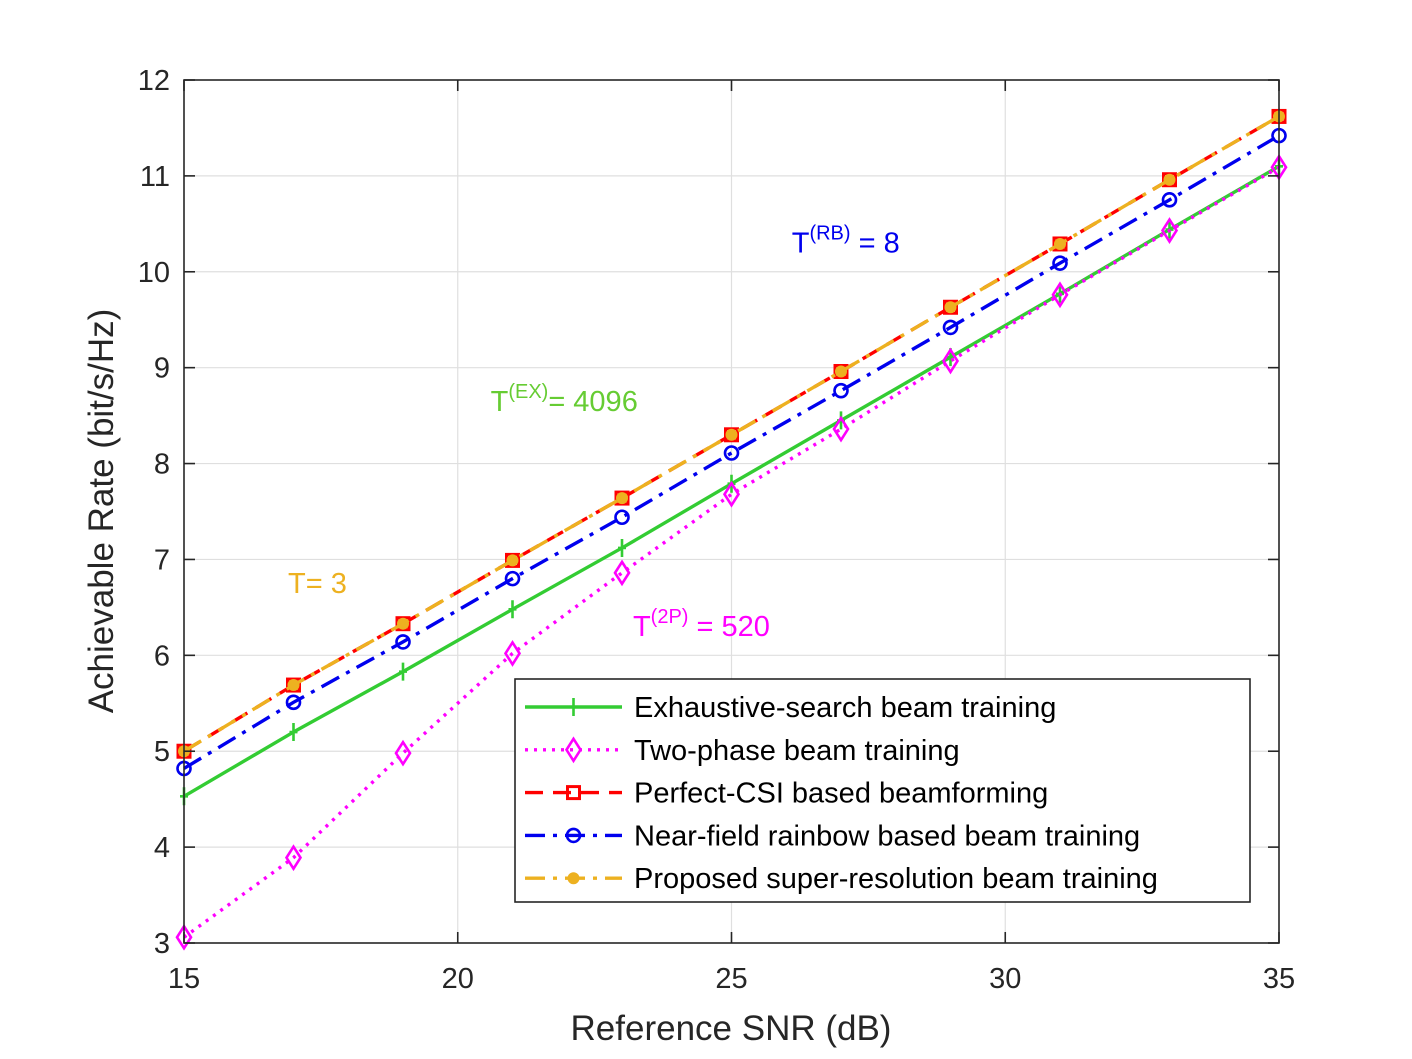  I want to click on y-tick-label: 10, so click(154, 273).